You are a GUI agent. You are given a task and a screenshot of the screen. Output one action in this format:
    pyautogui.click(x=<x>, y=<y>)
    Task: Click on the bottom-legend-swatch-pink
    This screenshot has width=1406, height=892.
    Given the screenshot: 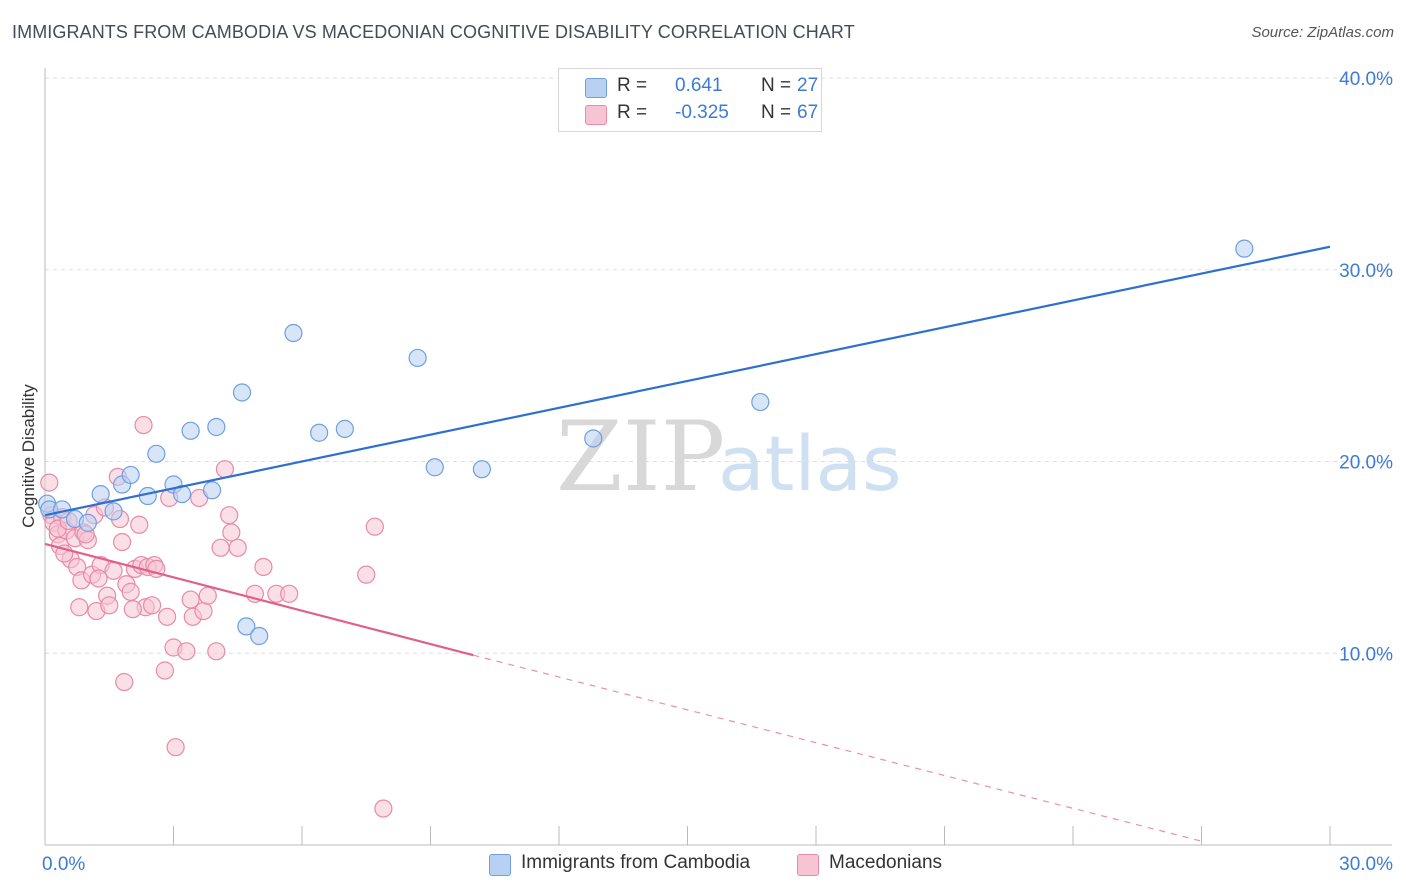 What is the action you would take?
    pyautogui.click(x=808, y=865)
    